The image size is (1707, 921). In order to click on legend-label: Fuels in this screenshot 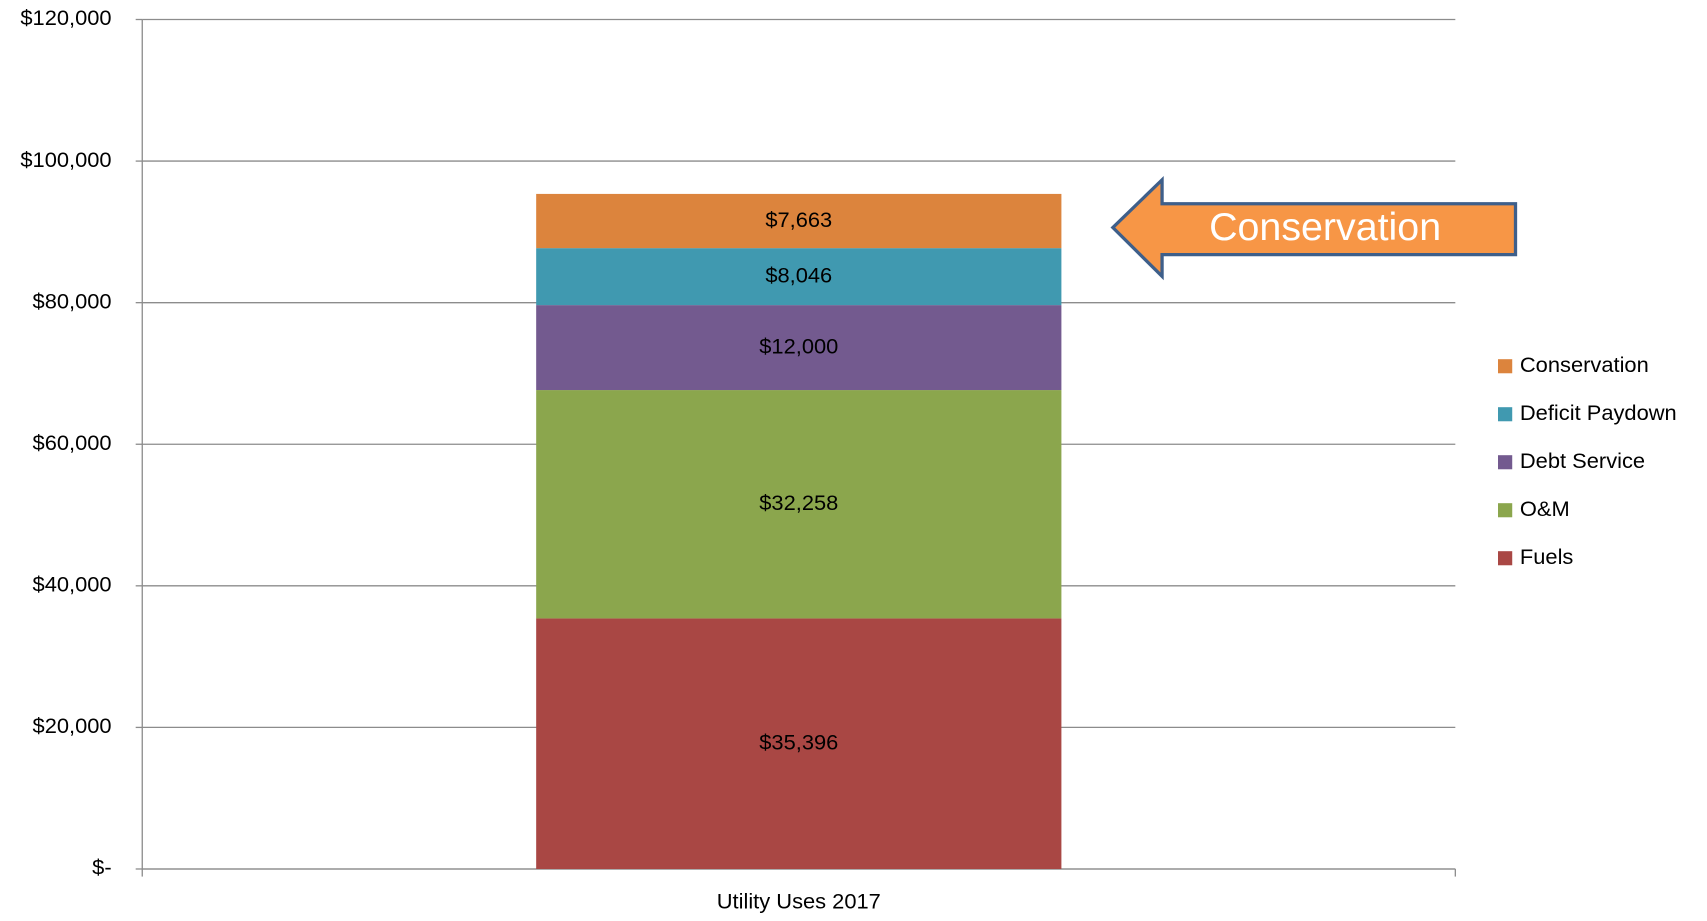, I will do `click(1547, 556)`.